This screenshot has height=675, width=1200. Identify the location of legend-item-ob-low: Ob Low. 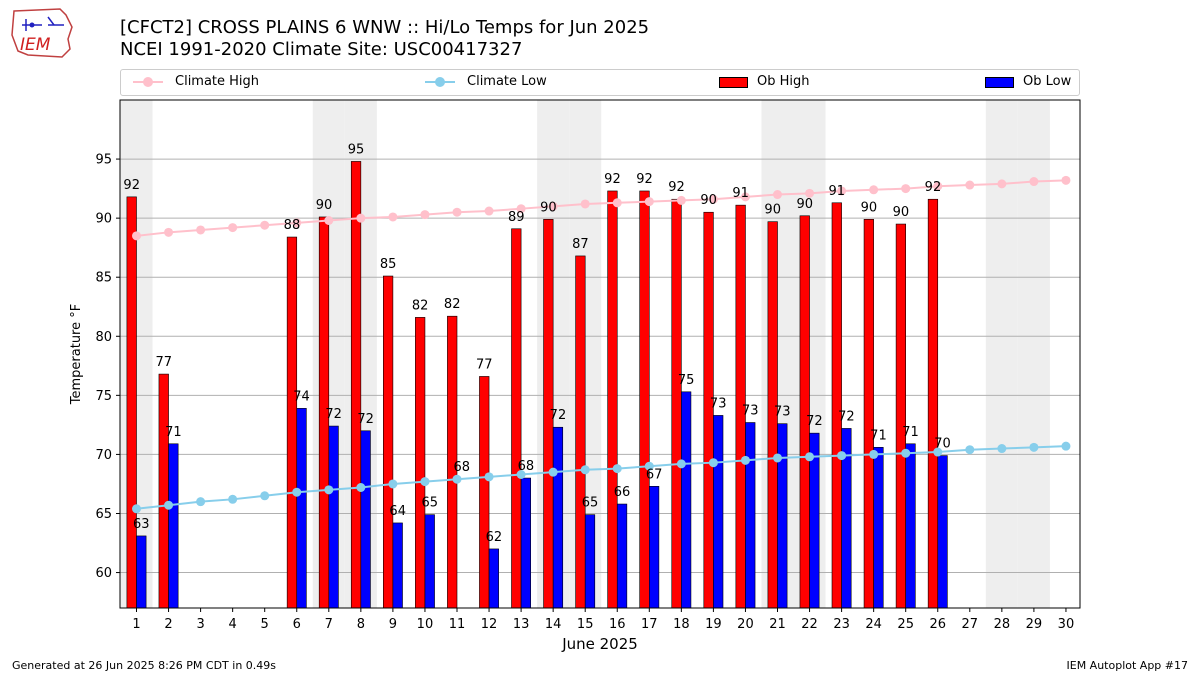
(1031, 83).